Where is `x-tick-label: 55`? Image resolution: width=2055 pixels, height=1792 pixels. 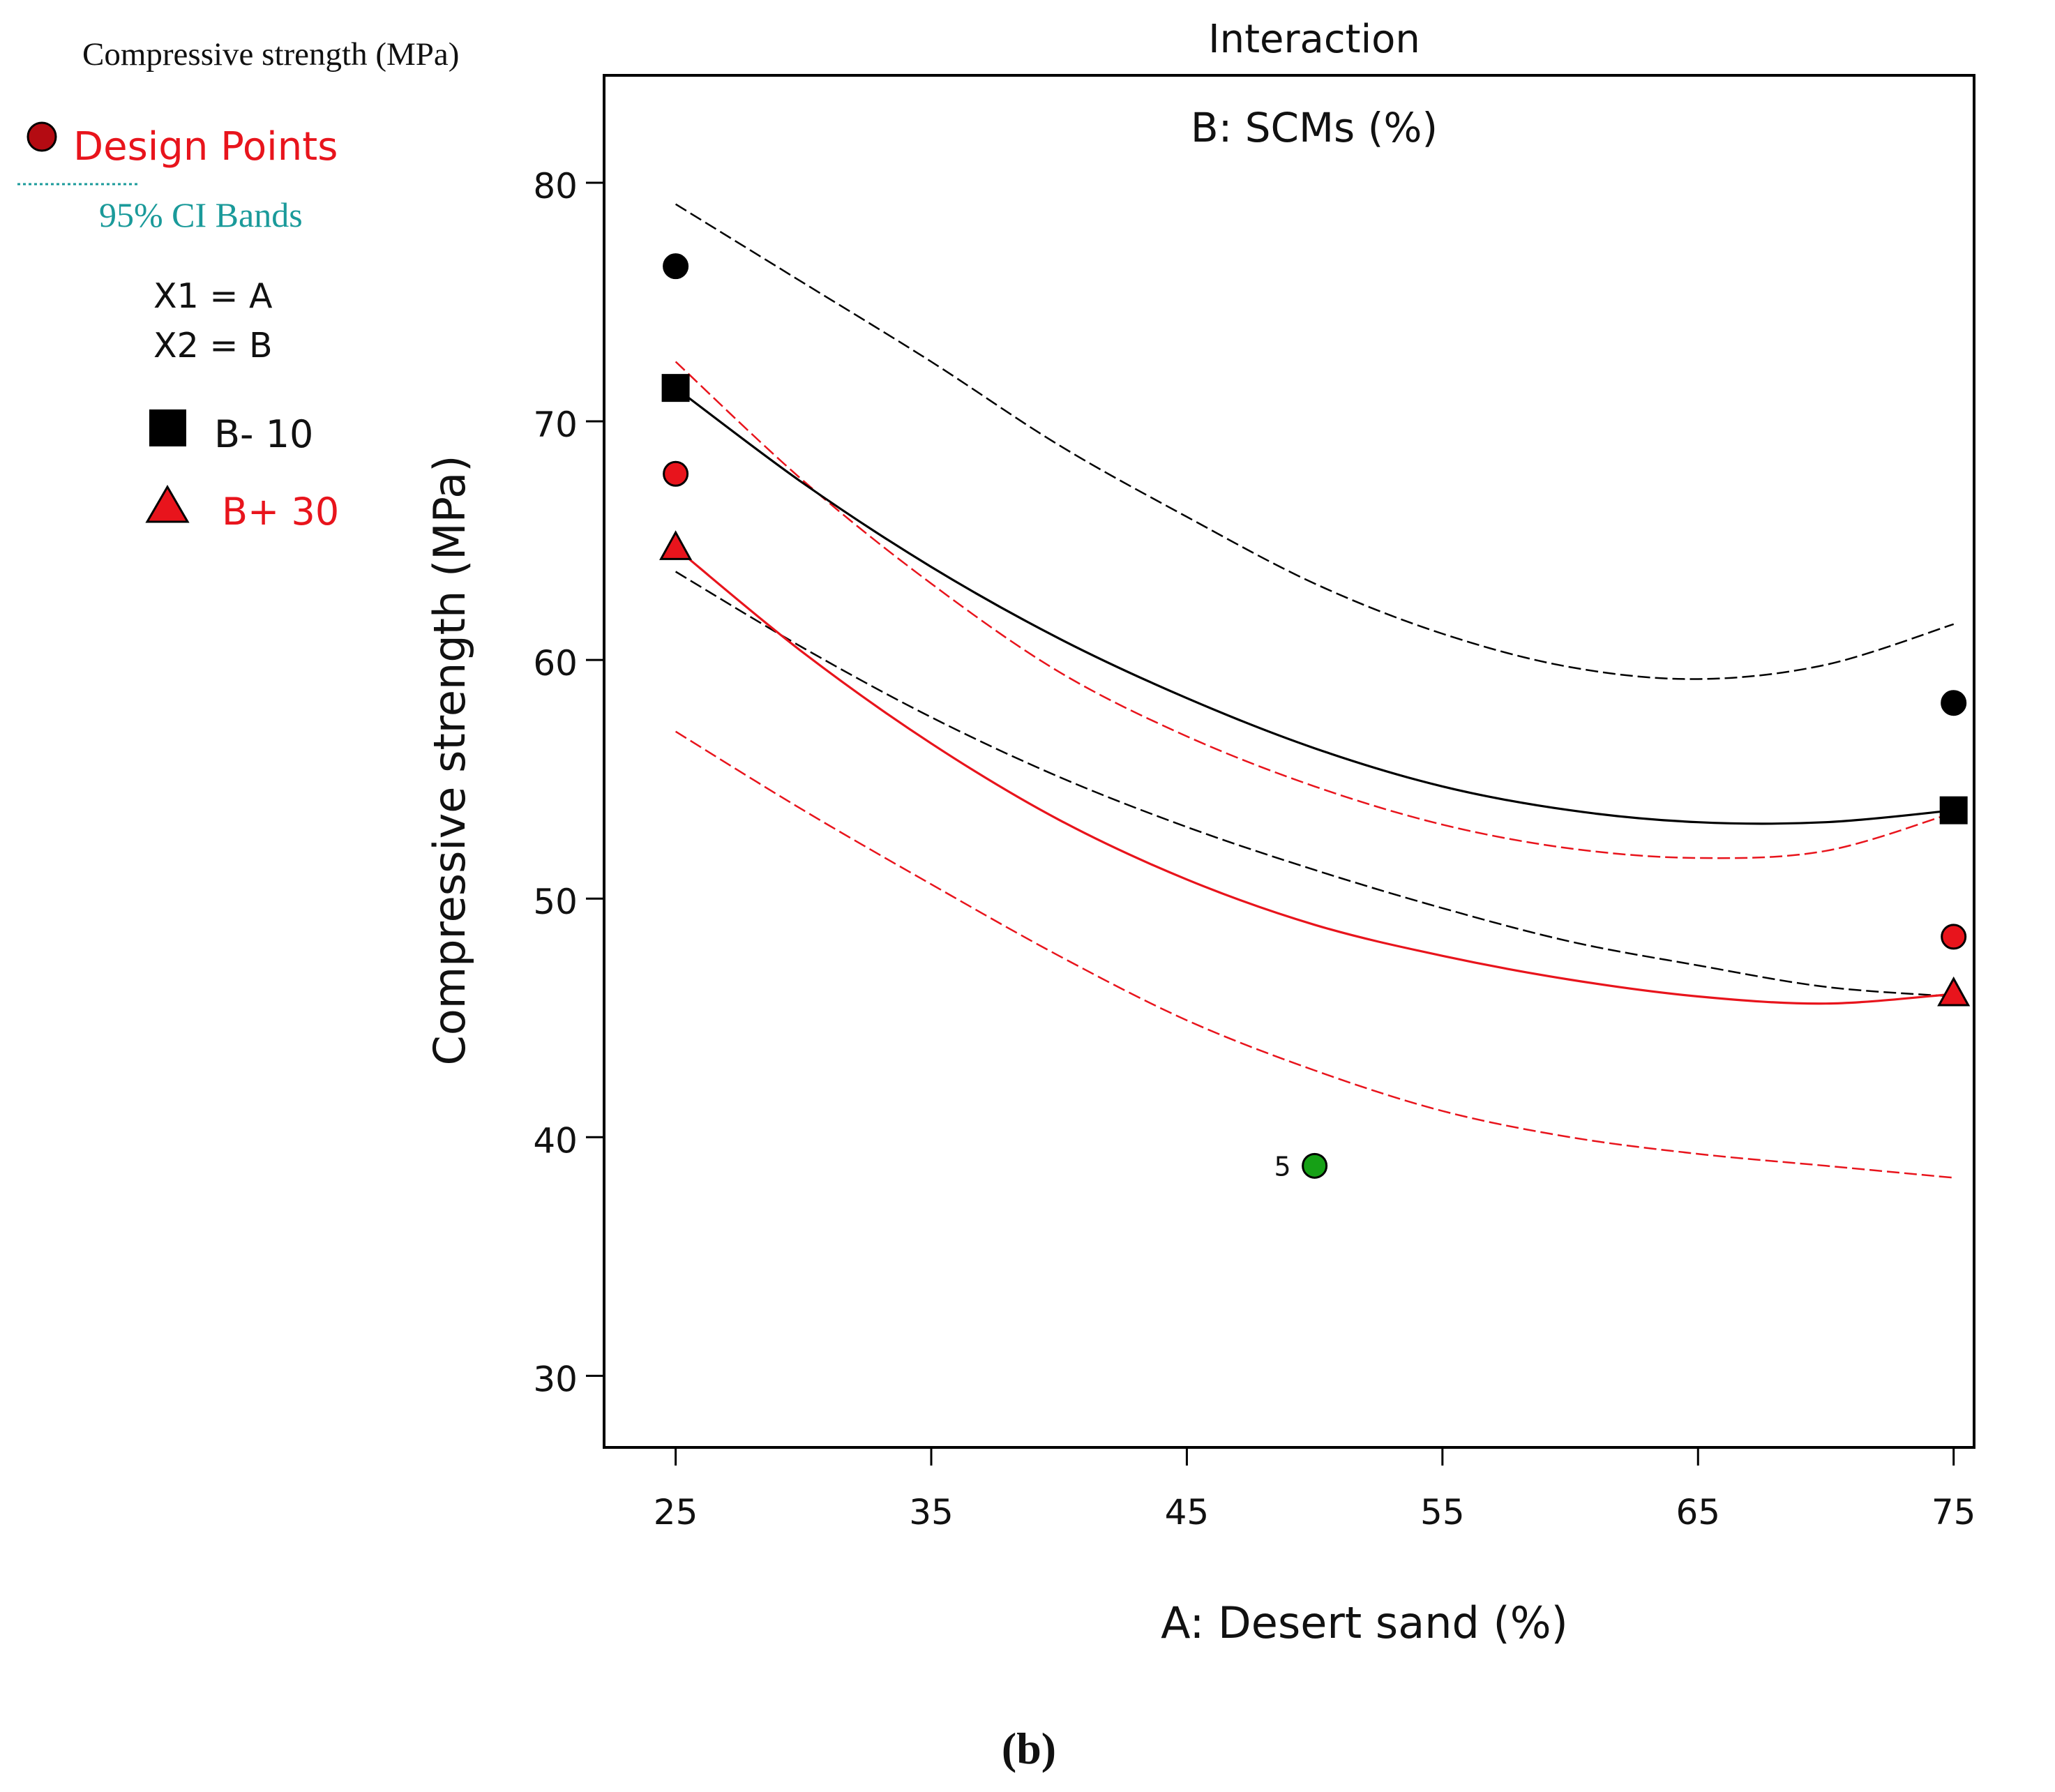 x-tick-label: 55 is located at coordinates (1442, 1512).